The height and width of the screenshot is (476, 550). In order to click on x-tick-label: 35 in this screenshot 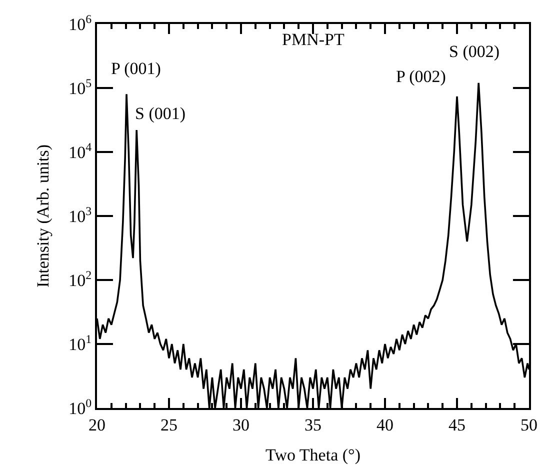, I will do `click(313, 424)`.